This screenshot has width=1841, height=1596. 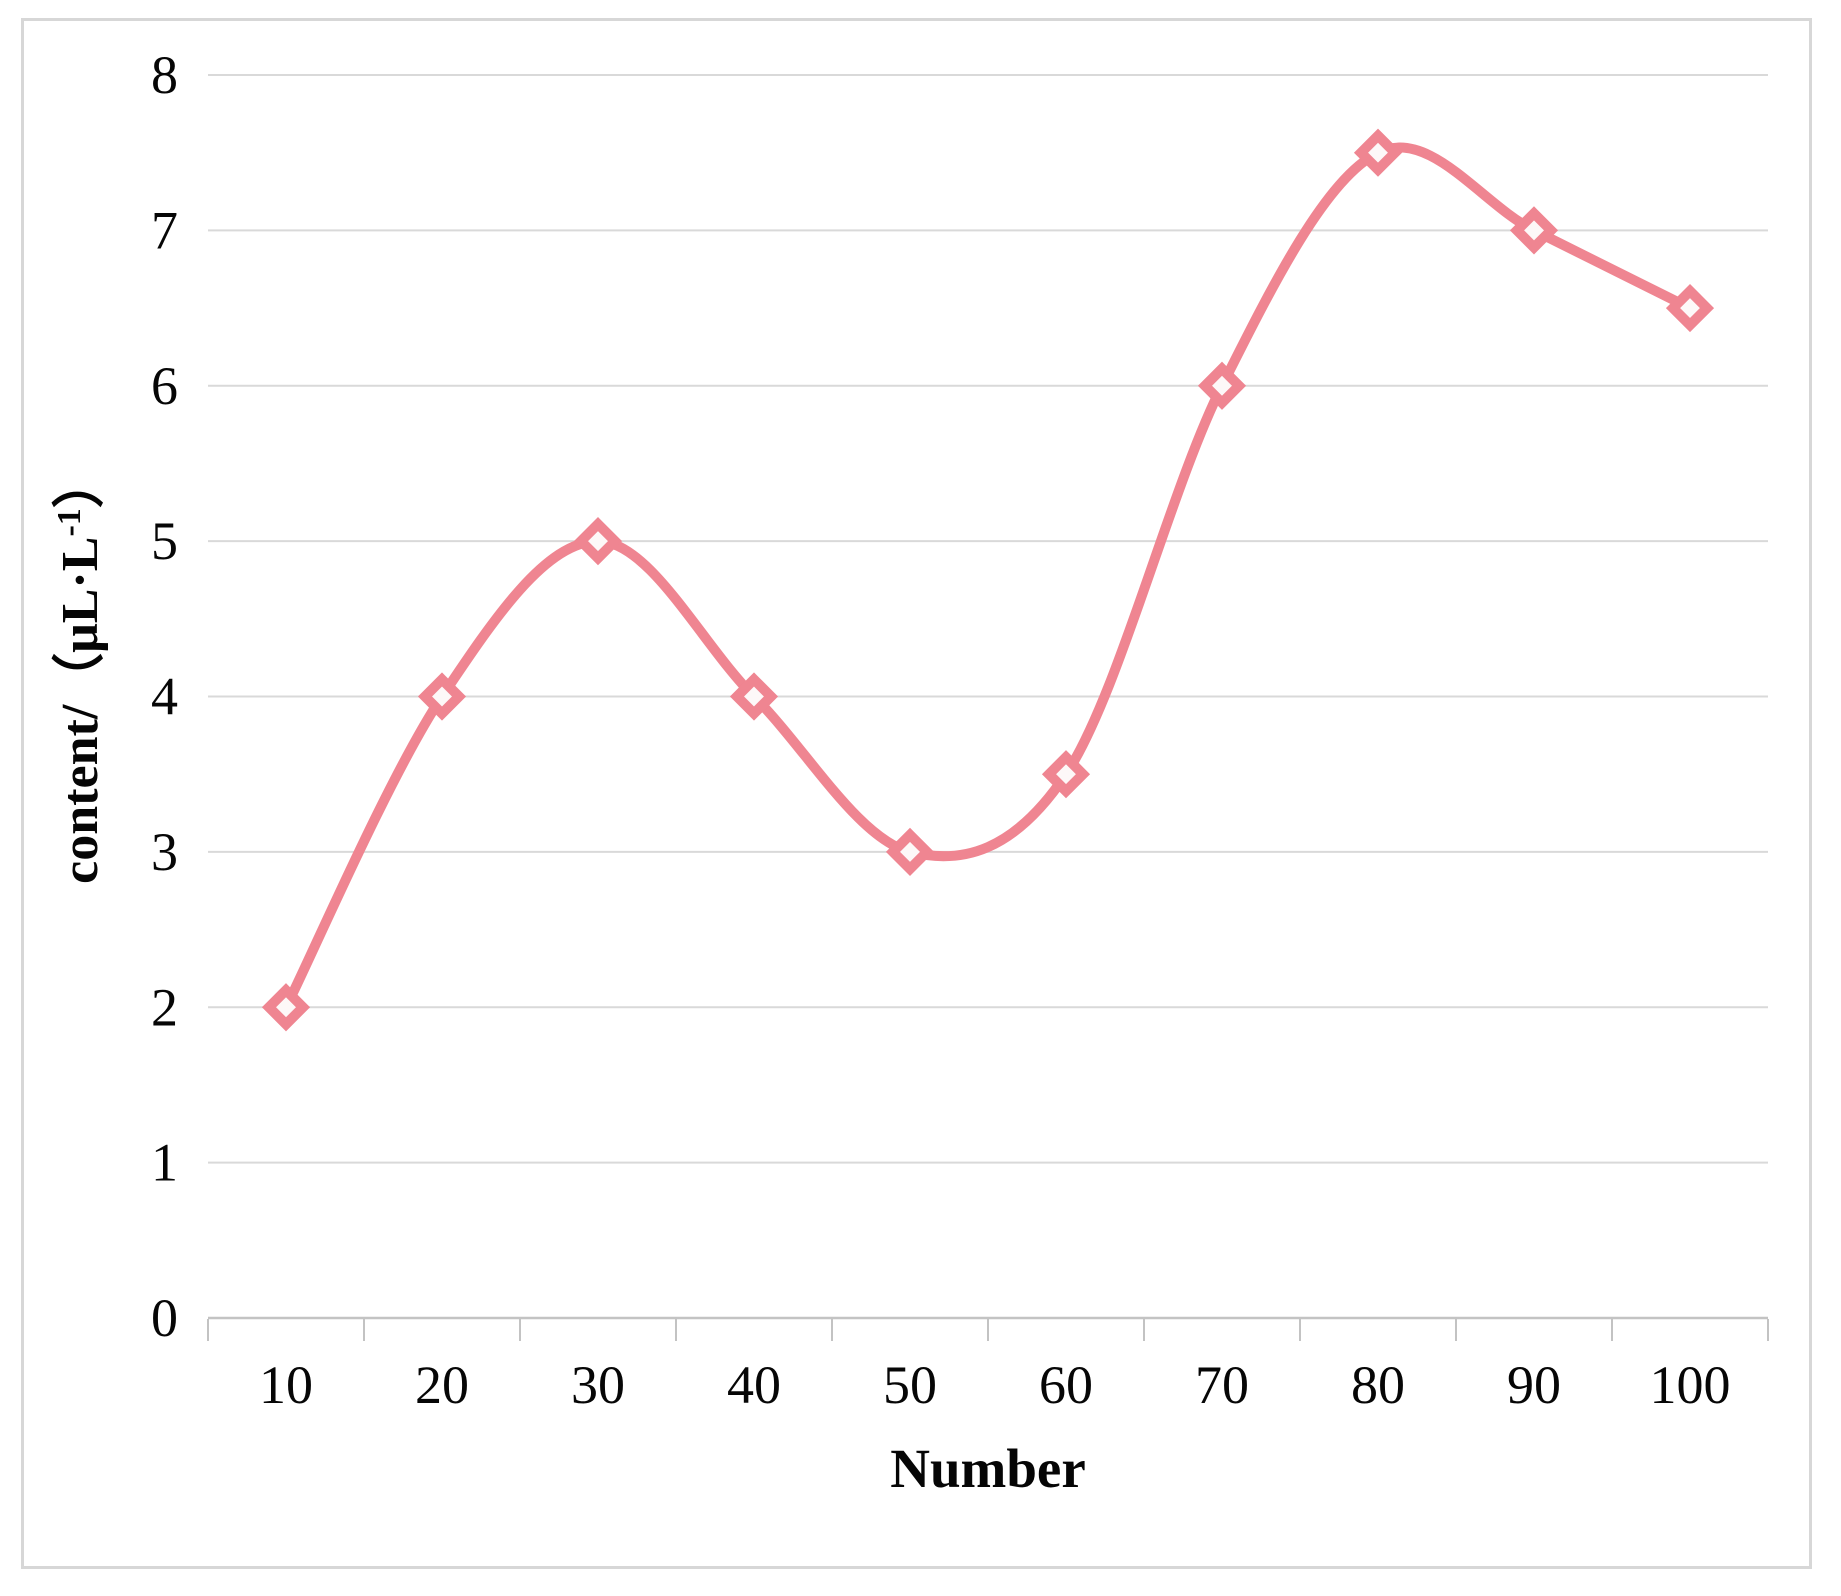 I want to click on y-tick-label: 8, so click(x=164, y=75).